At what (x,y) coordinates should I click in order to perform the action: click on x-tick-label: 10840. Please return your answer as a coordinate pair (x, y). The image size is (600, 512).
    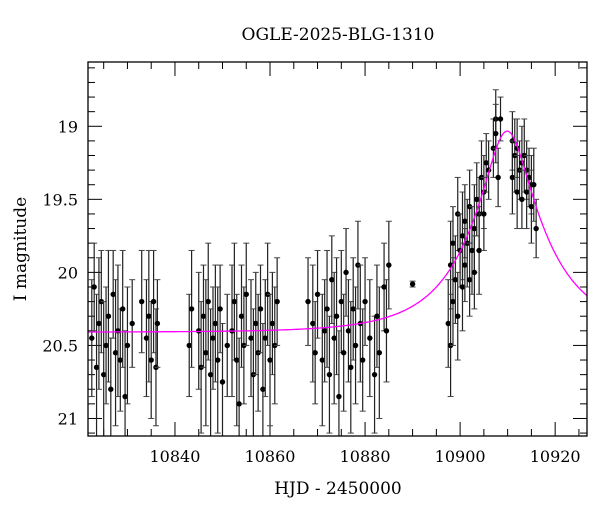
    Looking at the image, I should click on (175, 456).